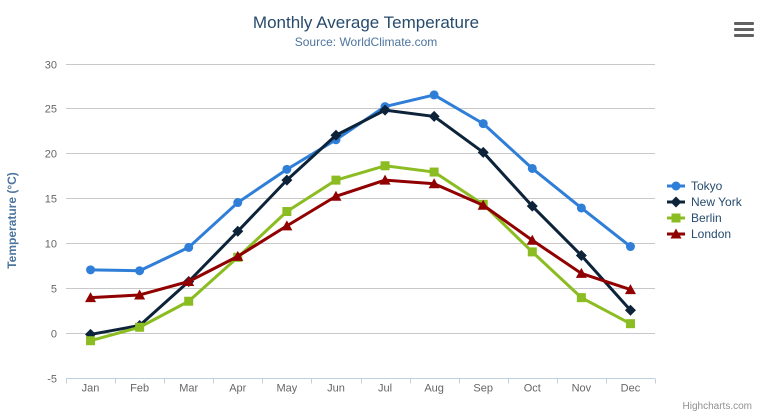  What do you see at coordinates (51, 66) in the screenshot?
I see `y-axis-tick-label: 30` at bounding box center [51, 66].